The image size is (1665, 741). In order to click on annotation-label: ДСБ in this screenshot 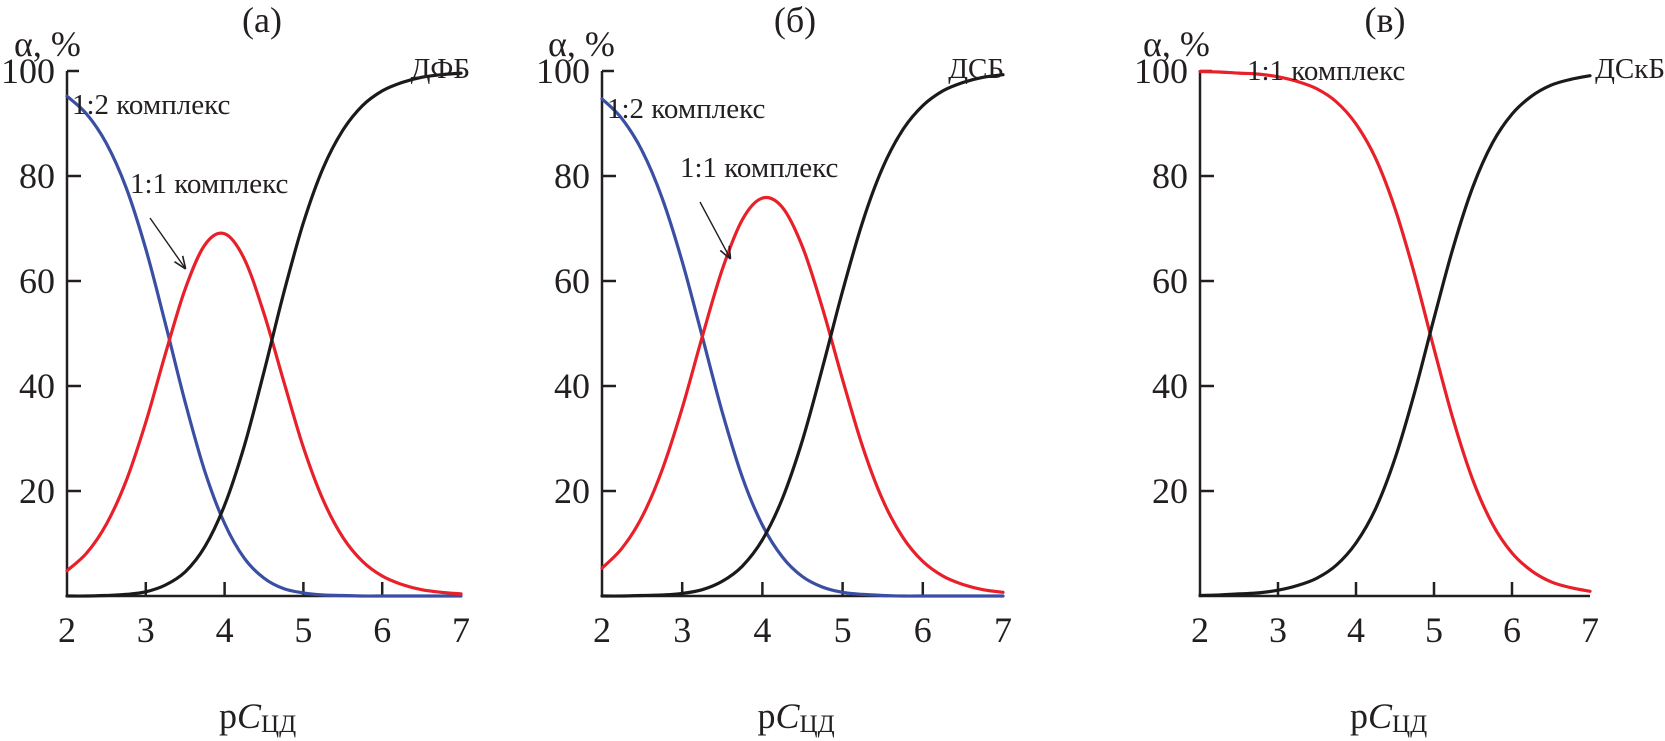, I will do `click(976, 69)`.